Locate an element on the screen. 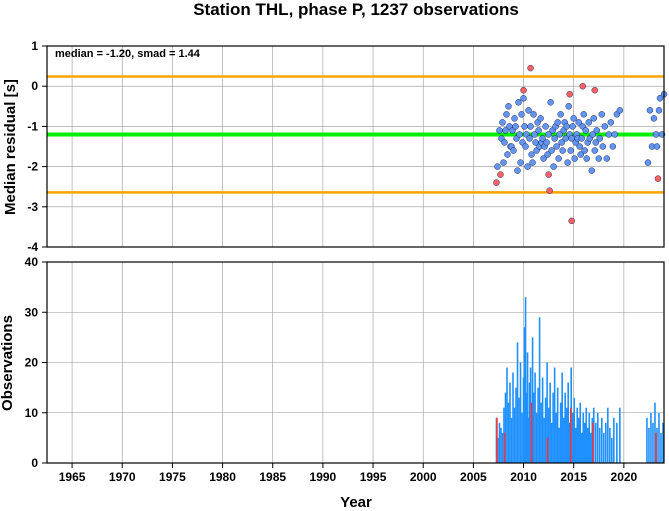 The image size is (669, 511). residual-points is located at coordinates (580, 144).